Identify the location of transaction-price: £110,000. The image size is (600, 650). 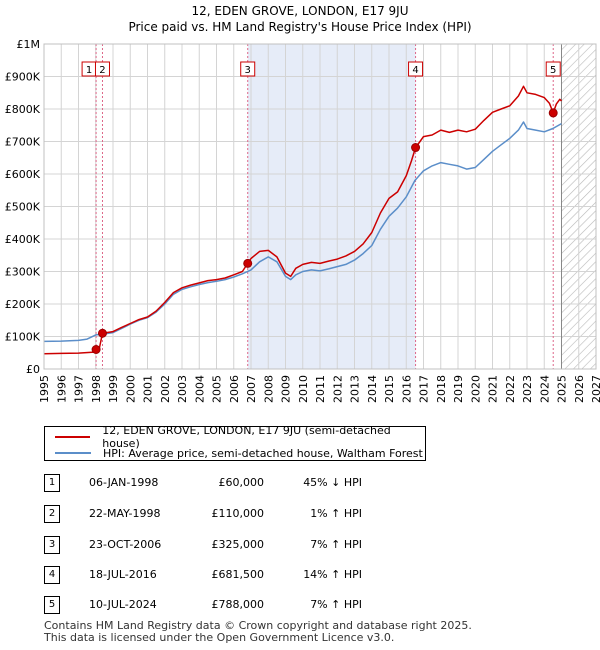
(238, 513).